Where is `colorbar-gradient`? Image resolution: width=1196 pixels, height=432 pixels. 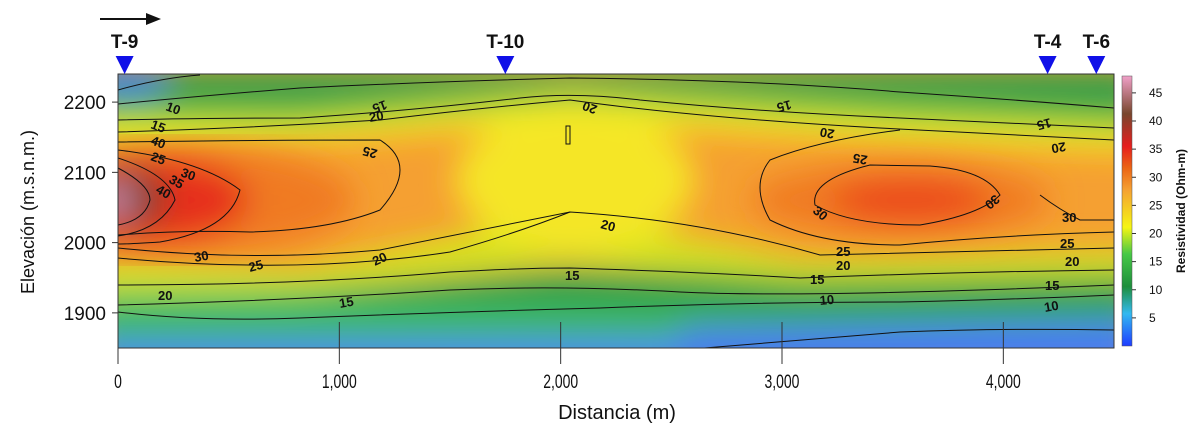 colorbar-gradient is located at coordinates (1127, 211).